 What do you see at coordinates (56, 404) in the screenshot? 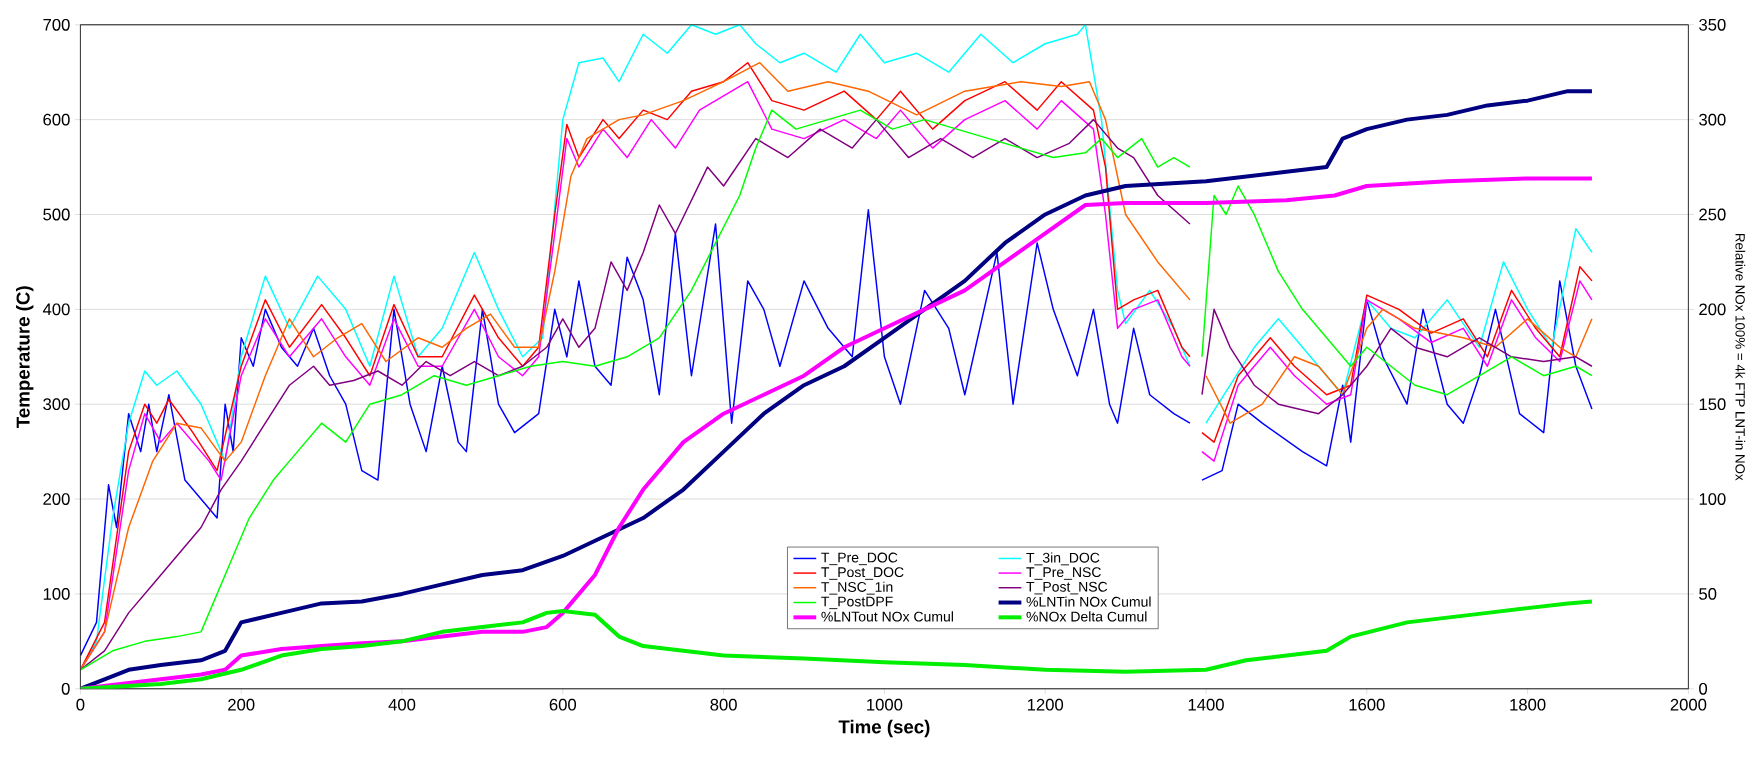
I see `y-tick-label: 300` at bounding box center [56, 404].